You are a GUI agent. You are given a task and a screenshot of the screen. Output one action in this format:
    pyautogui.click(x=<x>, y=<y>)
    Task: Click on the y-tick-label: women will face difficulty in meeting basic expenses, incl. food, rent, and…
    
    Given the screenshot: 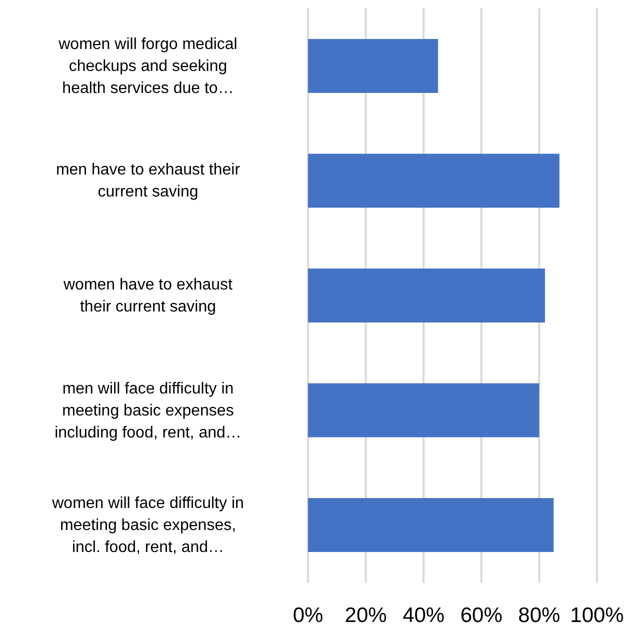 What is the action you would take?
    pyautogui.click(x=147, y=525)
    